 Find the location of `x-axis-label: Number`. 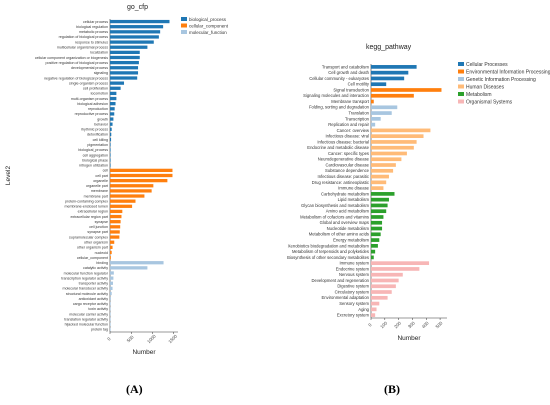

x-axis-label: Number is located at coordinates (409, 338).